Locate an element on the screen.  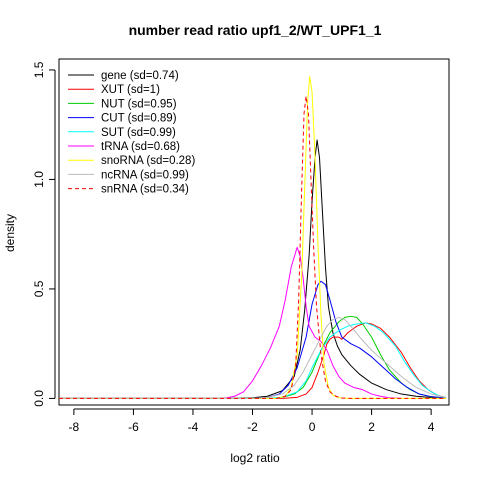
y-tick-label: 0.0 is located at coordinates (39, 398).